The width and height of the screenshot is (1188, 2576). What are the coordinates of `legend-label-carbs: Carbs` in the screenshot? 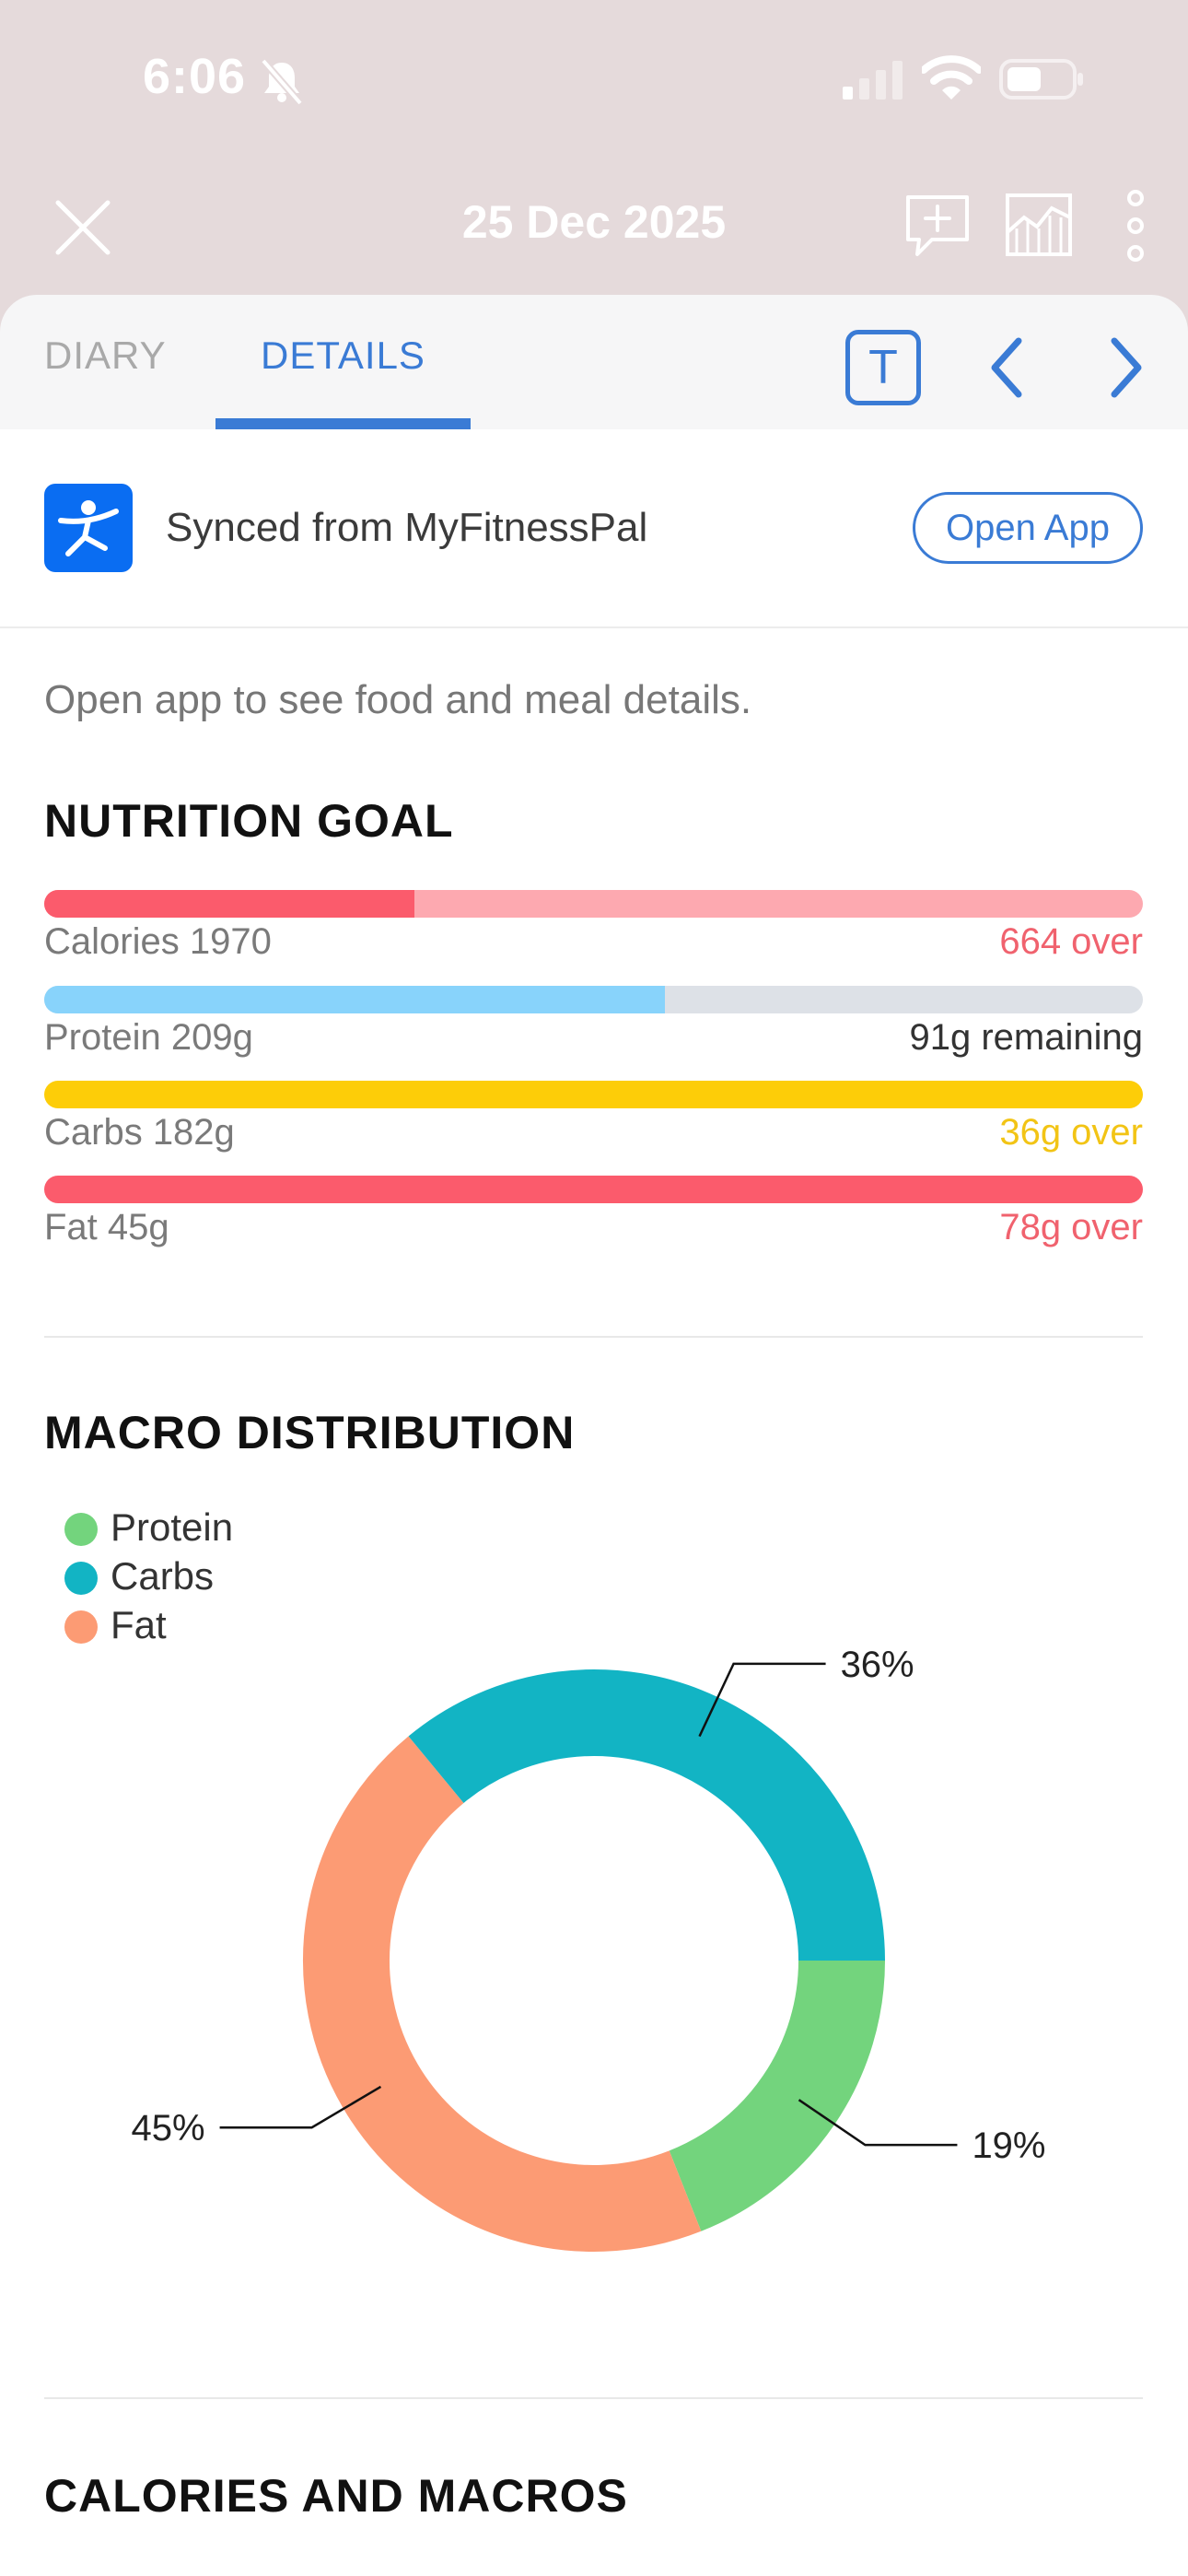 It's located at (163, 1576).